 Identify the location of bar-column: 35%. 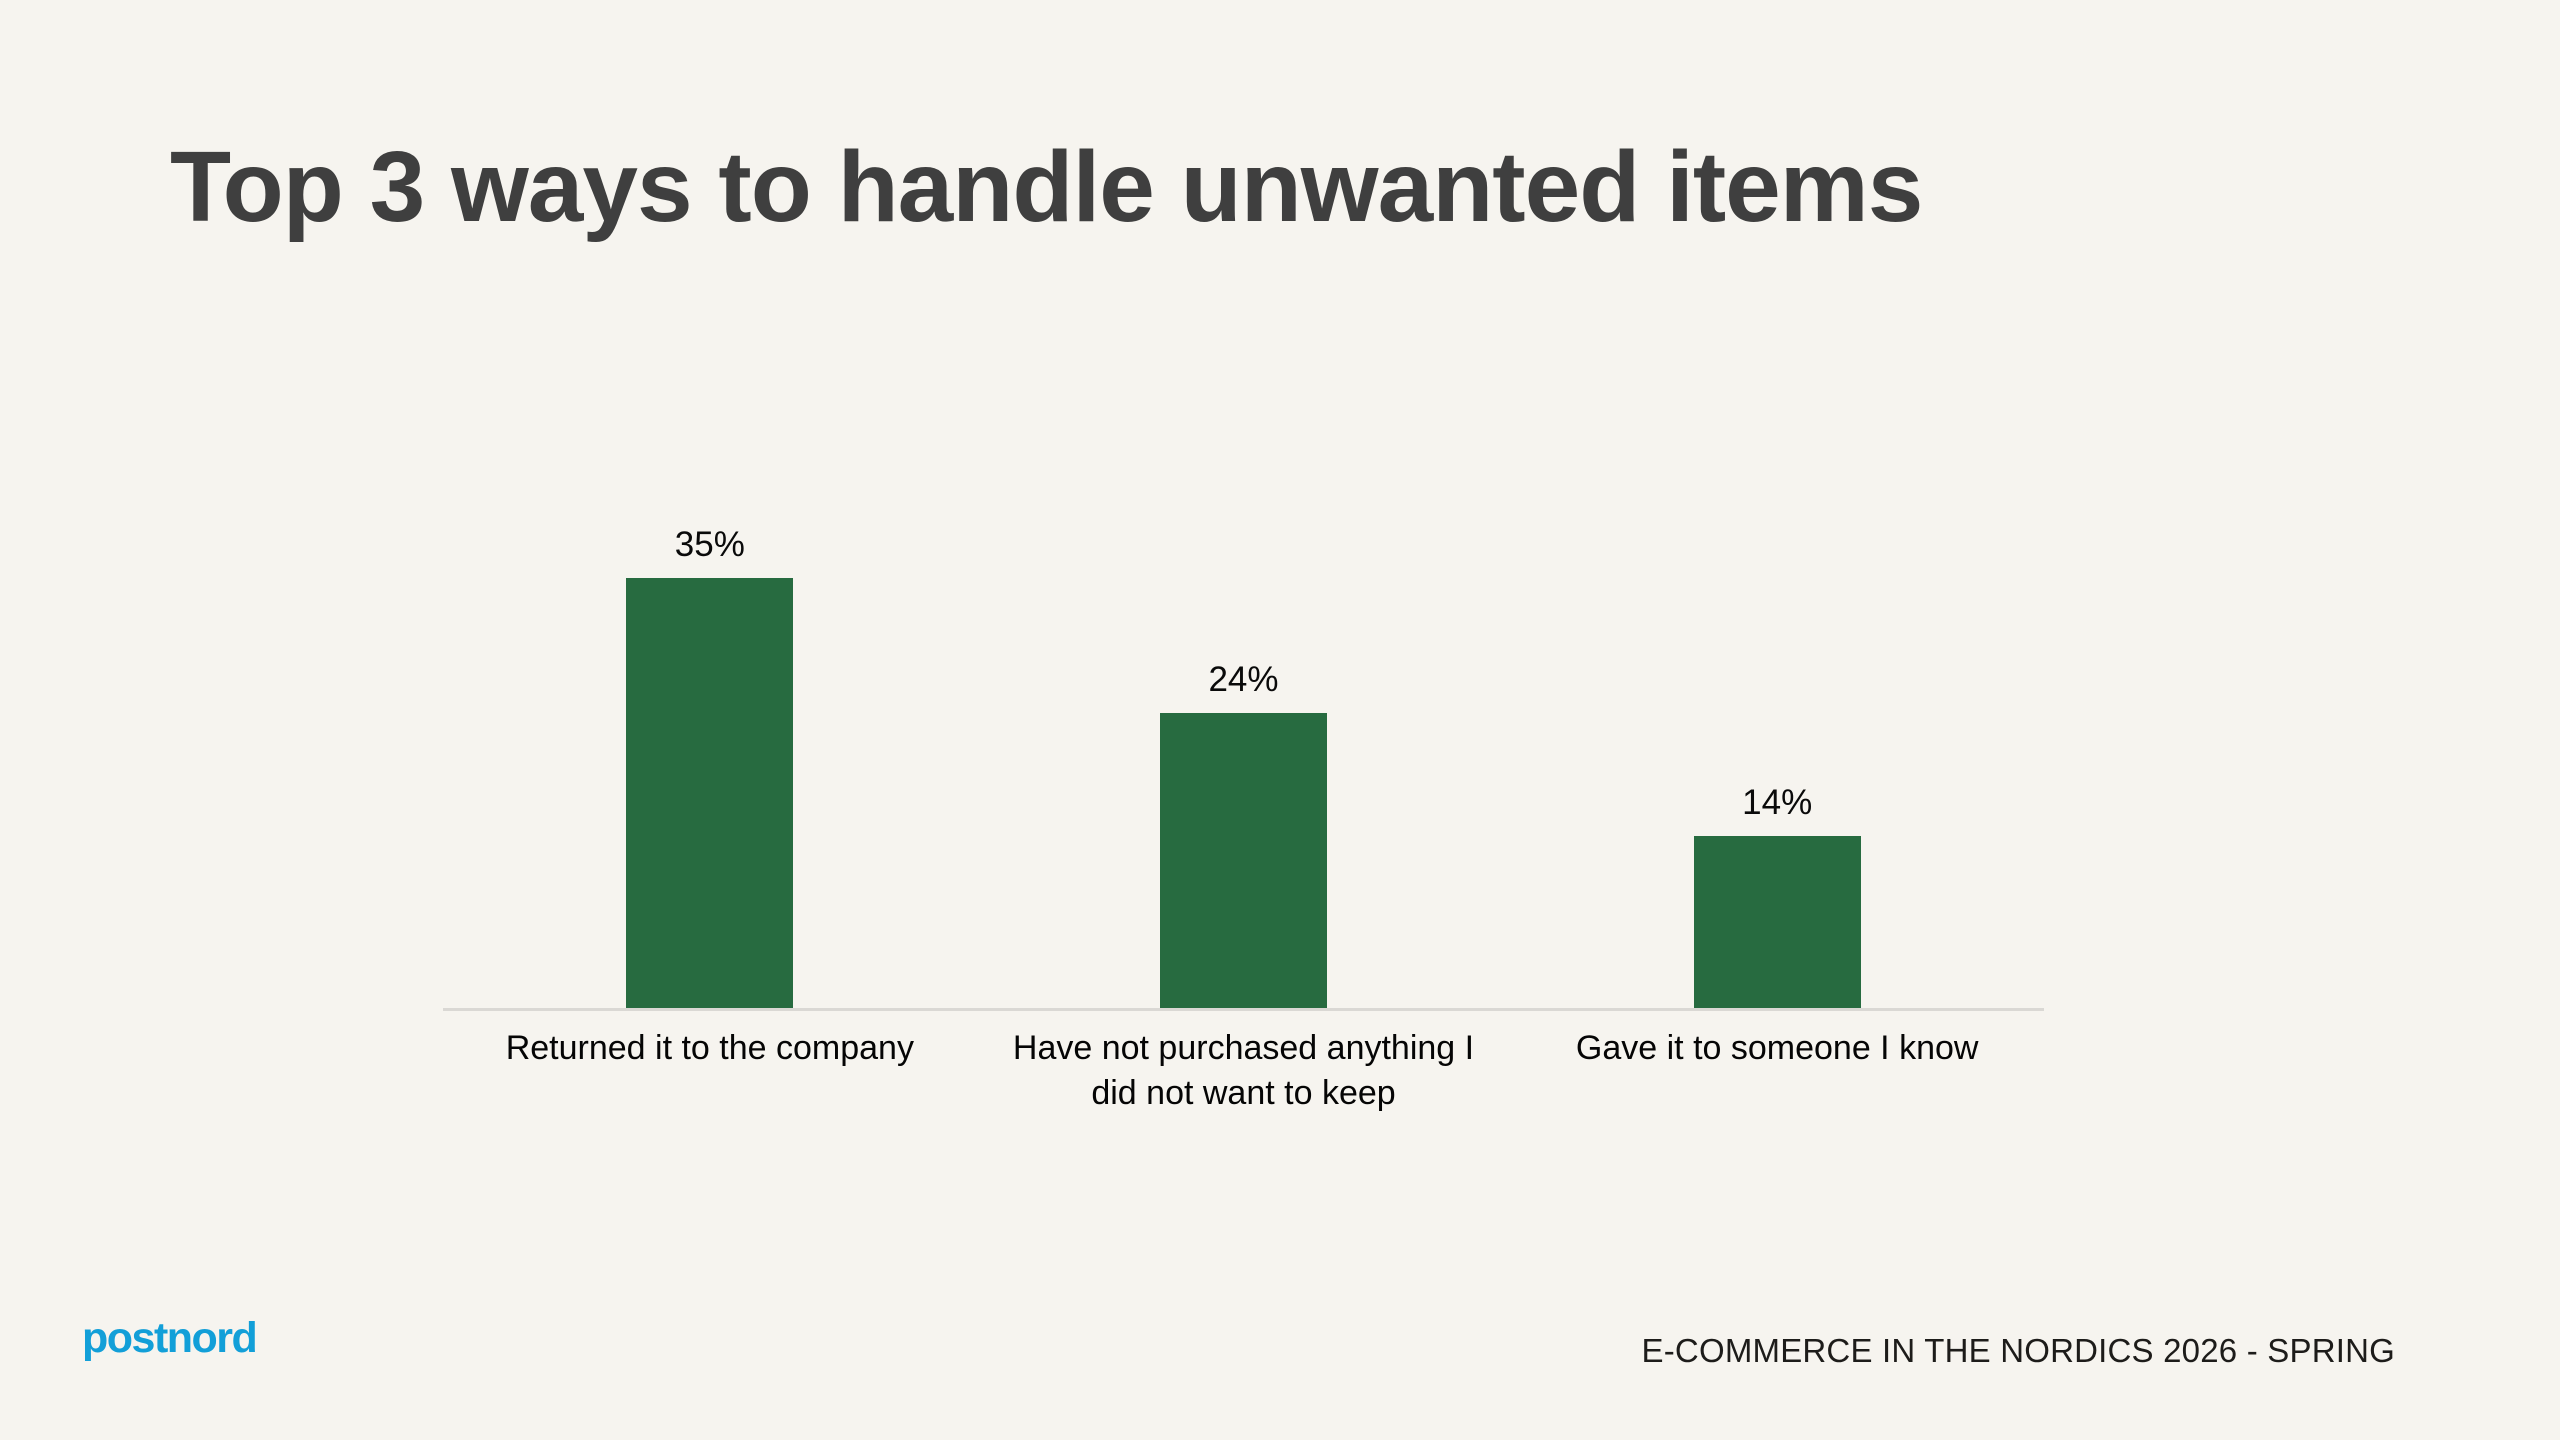
(710, 754).